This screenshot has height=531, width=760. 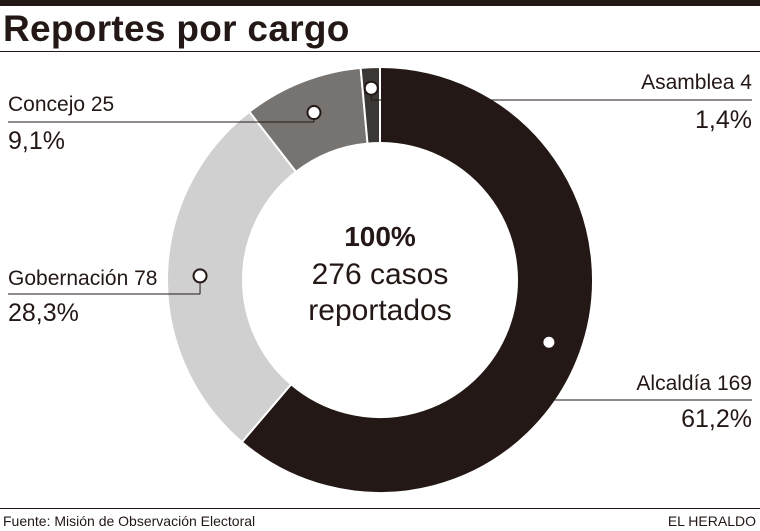 I want to click on center-caption: 276 casos reportados, so click(x=380, y=293).